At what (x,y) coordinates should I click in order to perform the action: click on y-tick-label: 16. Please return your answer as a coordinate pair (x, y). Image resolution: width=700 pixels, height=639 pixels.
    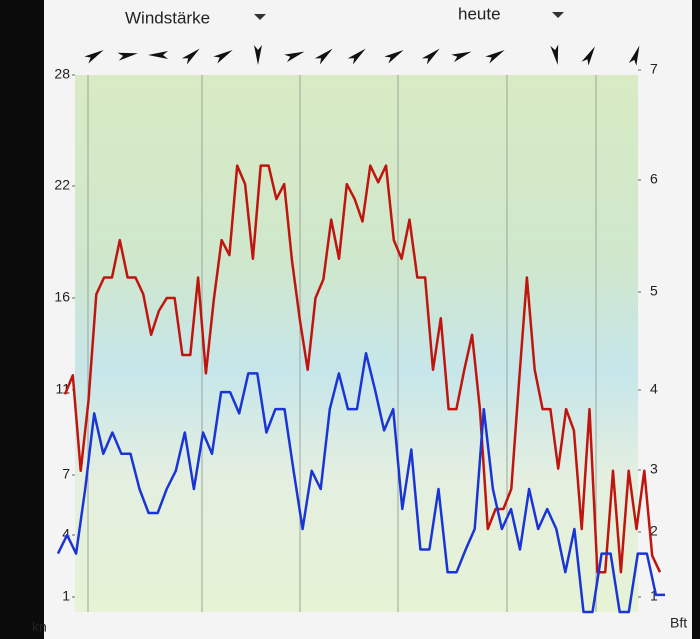
    Looking at the image, I should click on (62, 297).